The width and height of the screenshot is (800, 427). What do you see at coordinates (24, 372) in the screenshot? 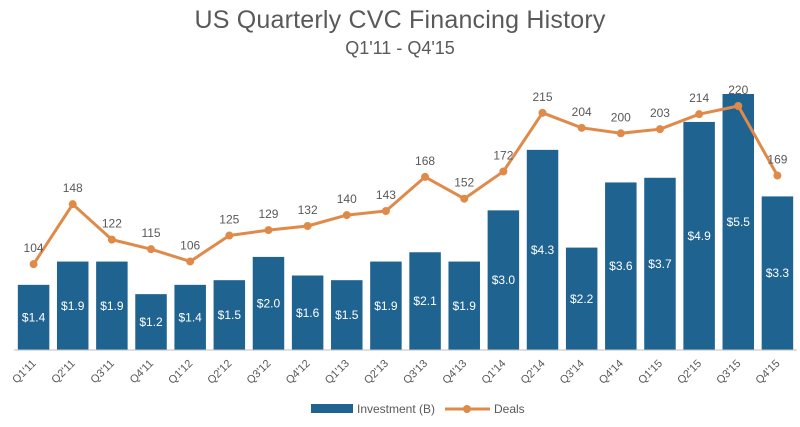
I see `x-tick-label: Q1'11` at bounding box center [24, 372].